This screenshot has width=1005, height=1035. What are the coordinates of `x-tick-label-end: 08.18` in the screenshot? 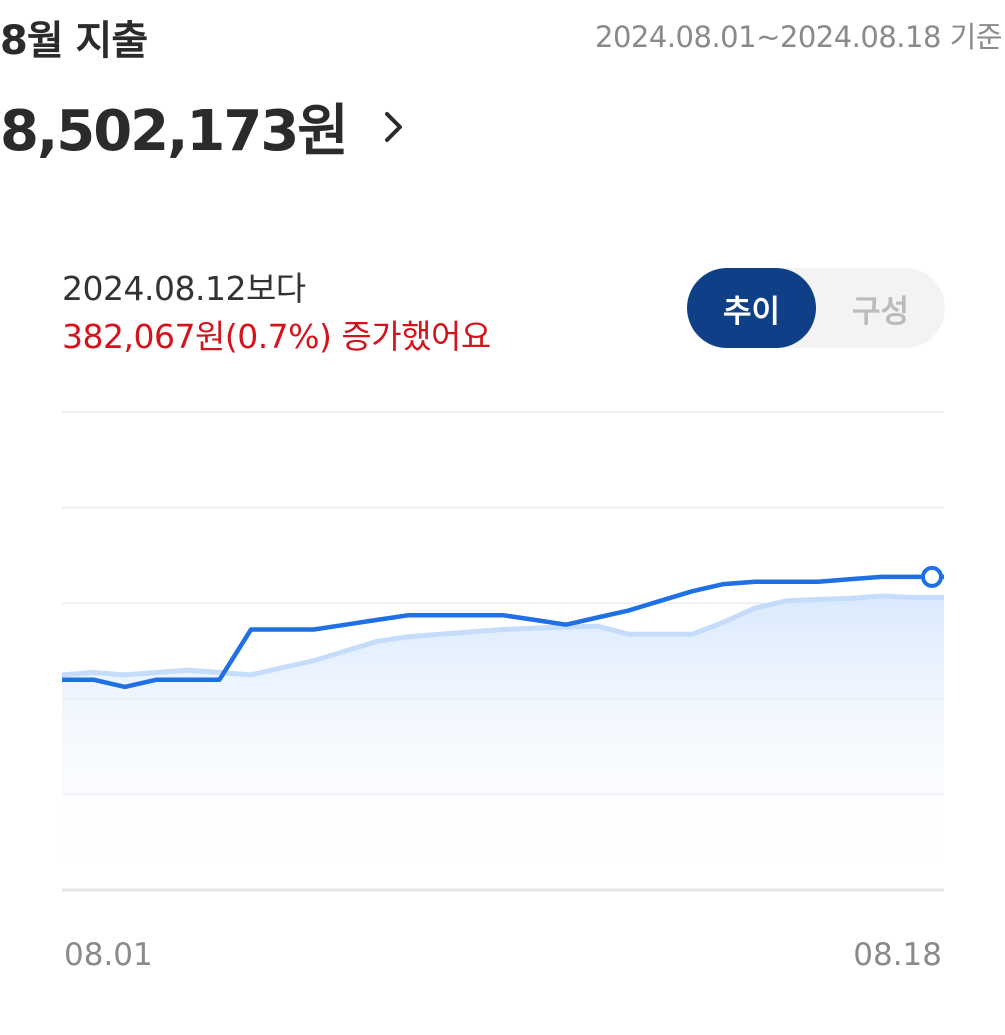 It's located at (897, 955).